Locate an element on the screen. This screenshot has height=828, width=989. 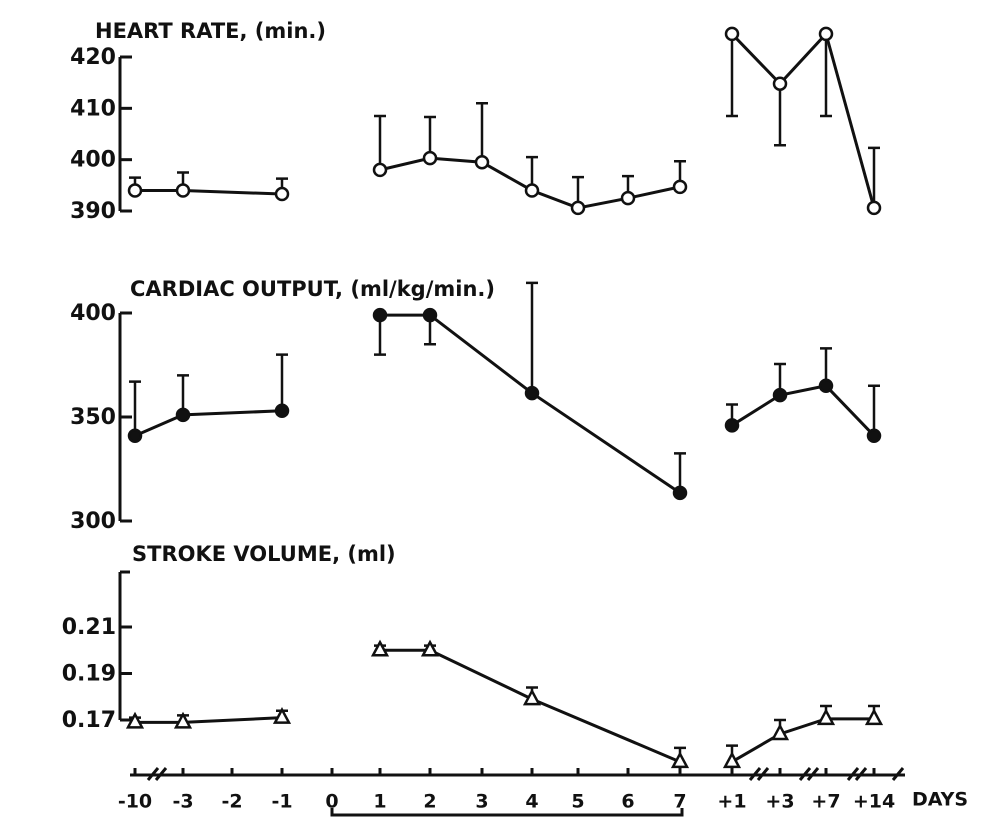
y-tick-label: 410 is located at coordinates (93, 108).